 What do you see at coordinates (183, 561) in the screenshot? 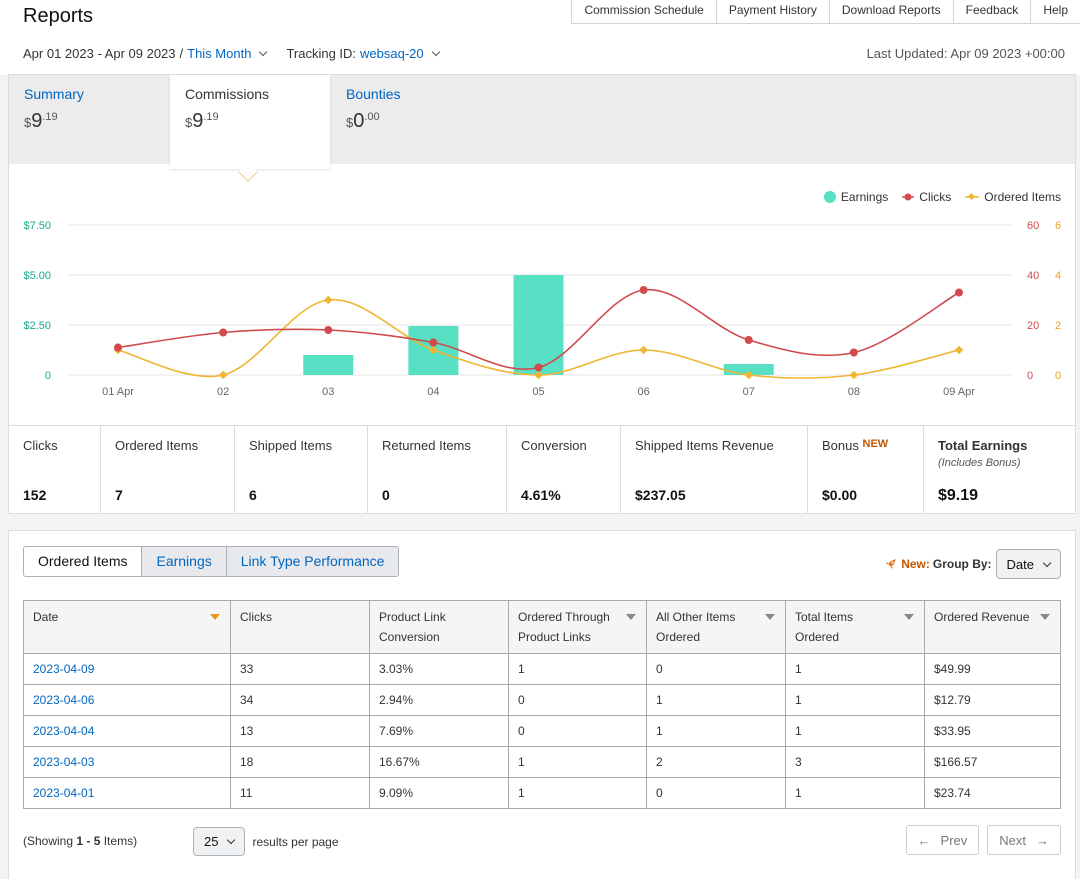
I see `tab-earnings: Earnings` at bounding box center [183, 561].